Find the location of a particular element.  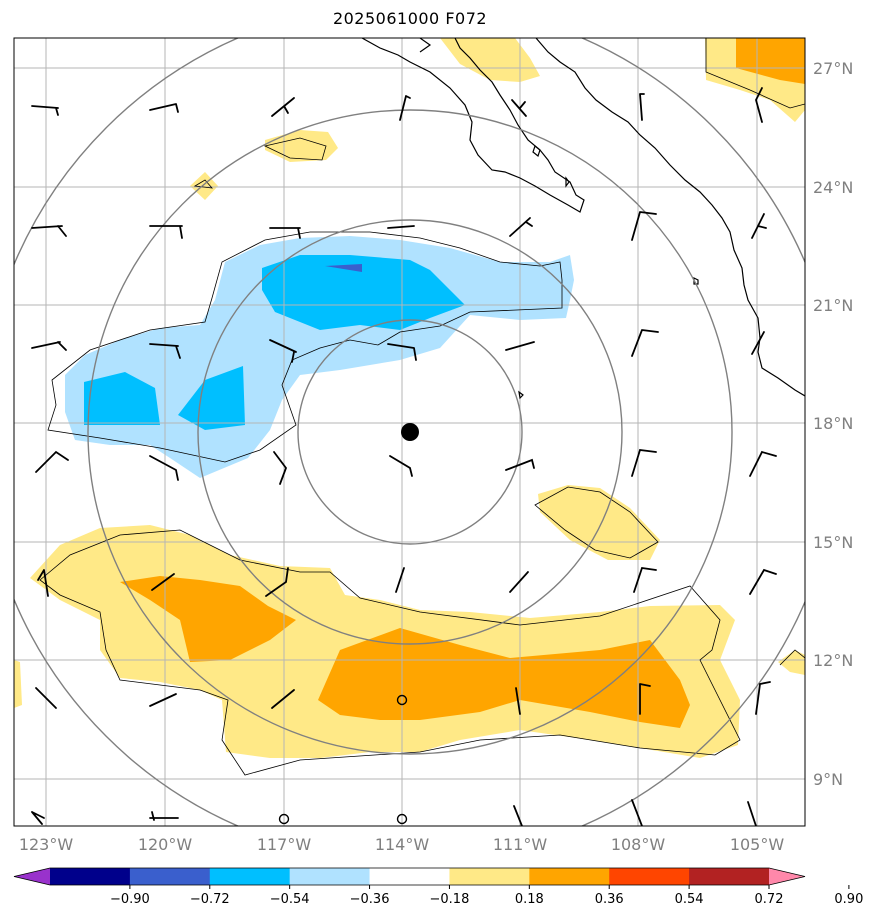

shade-0.36-ne is located at coordinates (770, 61).